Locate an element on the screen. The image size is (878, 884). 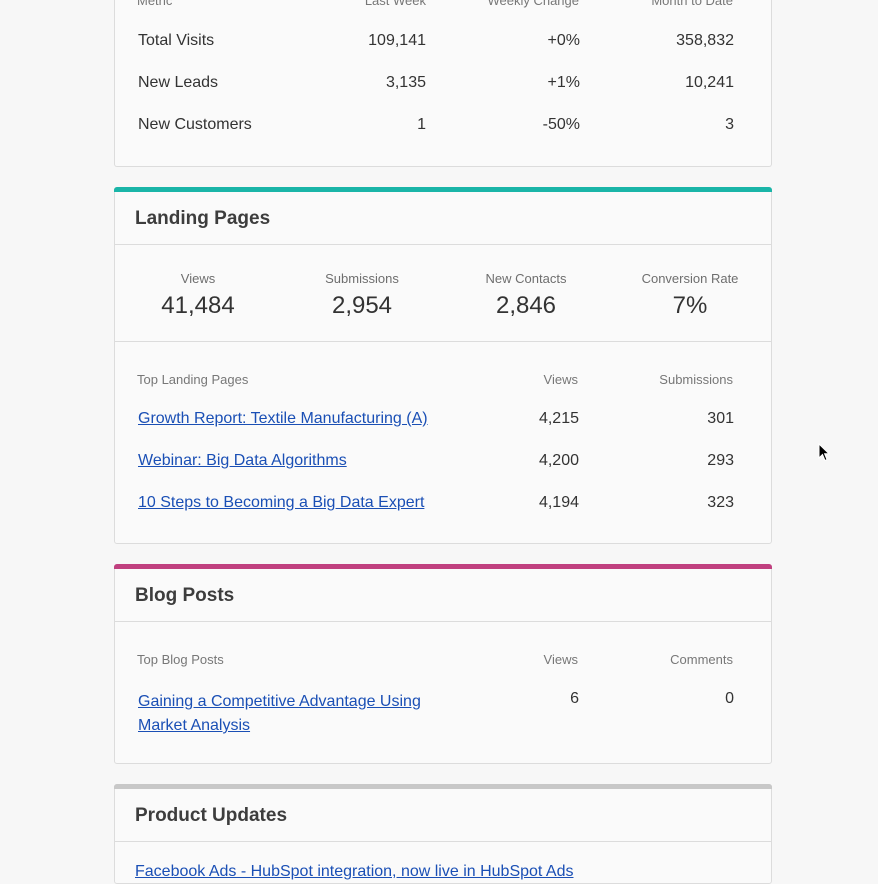
row-change: -50% is located at coordinates (561, 124).